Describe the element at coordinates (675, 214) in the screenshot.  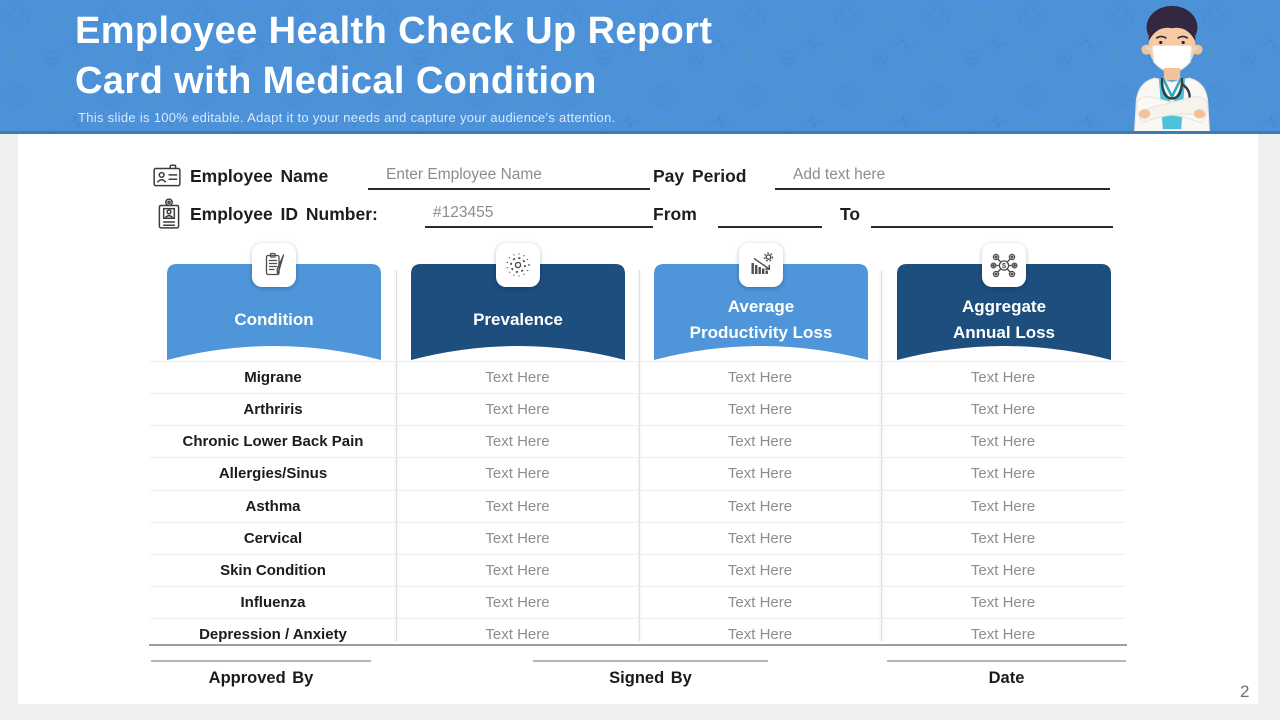
I see `from-label: From` at that location.